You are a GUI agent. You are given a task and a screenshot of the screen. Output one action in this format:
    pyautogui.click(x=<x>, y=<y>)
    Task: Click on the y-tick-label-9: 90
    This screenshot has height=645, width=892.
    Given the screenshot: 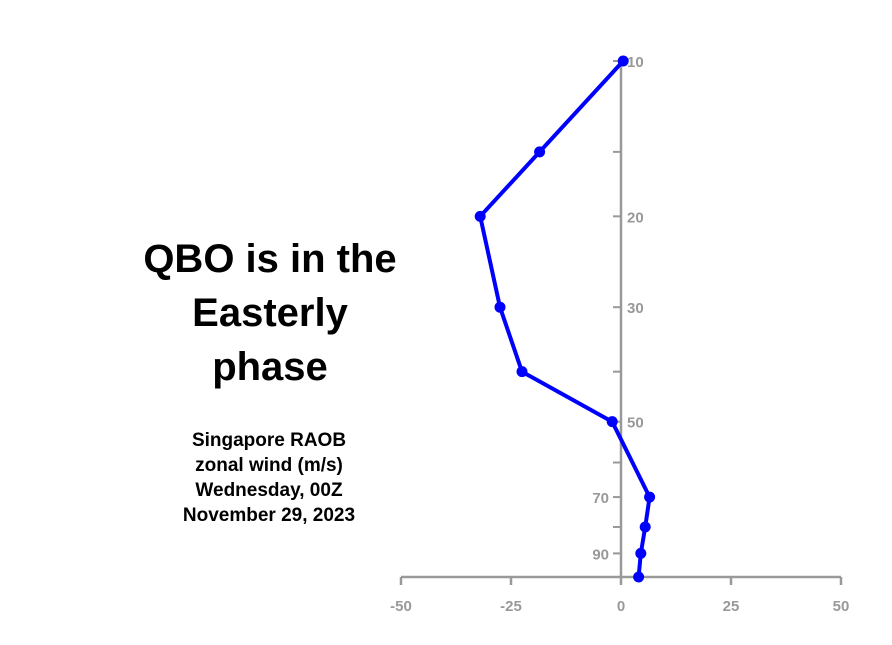 What is the action you would take?
    pyautogui.click(x=600, y=554)
    